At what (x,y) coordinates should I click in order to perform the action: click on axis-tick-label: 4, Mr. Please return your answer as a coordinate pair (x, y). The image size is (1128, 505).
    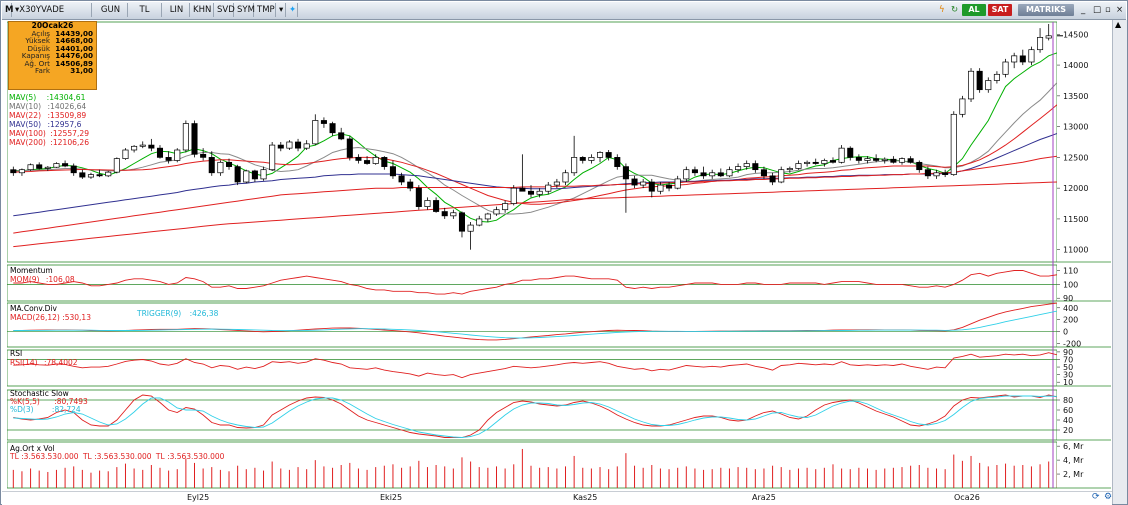
    Looking at the image, I should click on (1073, 460).